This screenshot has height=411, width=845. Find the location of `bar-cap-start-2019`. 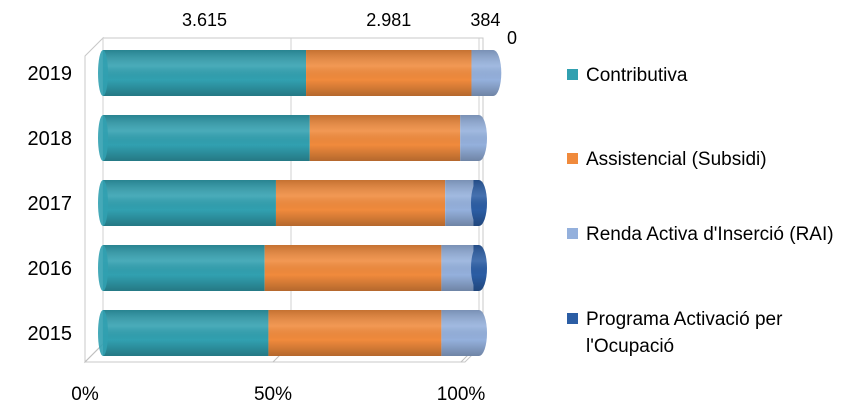

bar-cap-start-2019 is located at coordinates (103, 73).